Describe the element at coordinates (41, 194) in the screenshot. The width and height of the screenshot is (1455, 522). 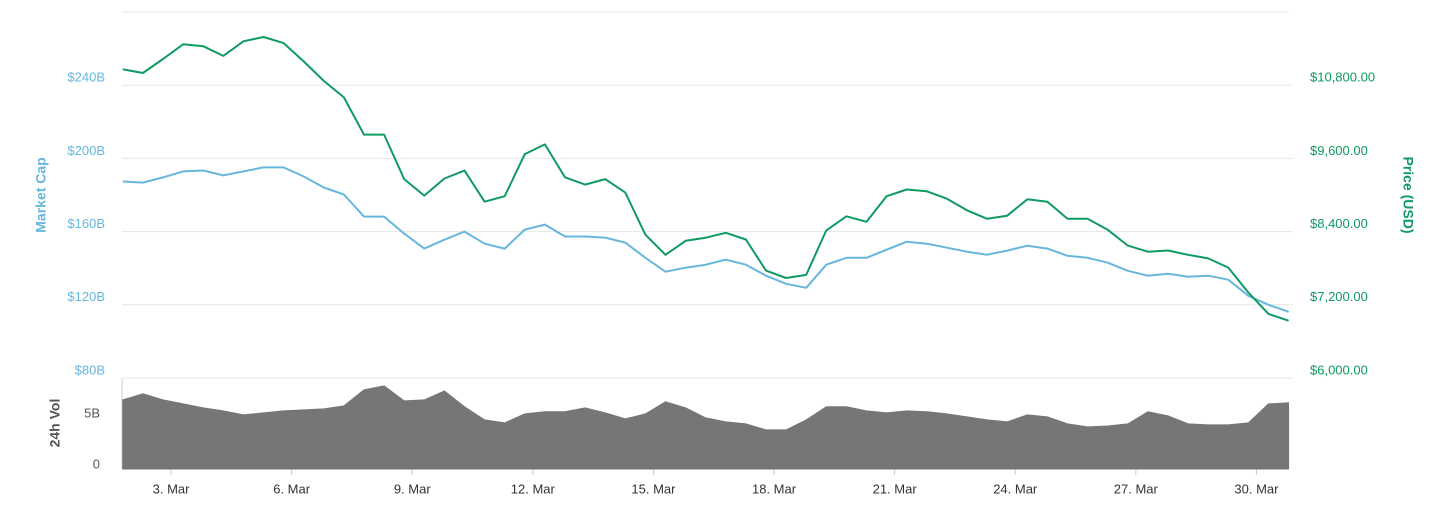
I see `y-axis-title: Market Cap` at that location.